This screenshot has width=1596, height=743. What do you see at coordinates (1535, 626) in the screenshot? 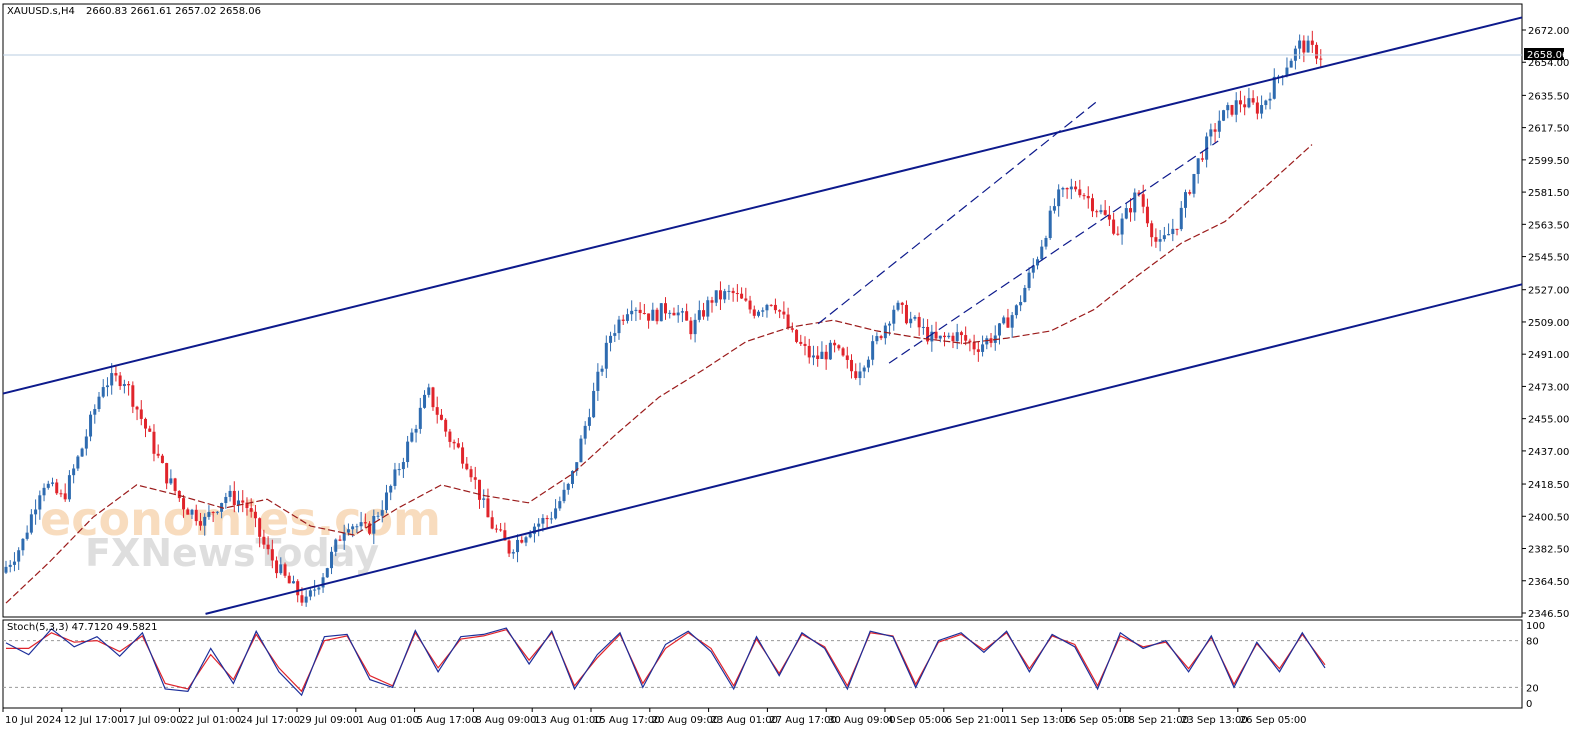
I see `stoch-tick-label: 100` at bounding box center [1535, 626].